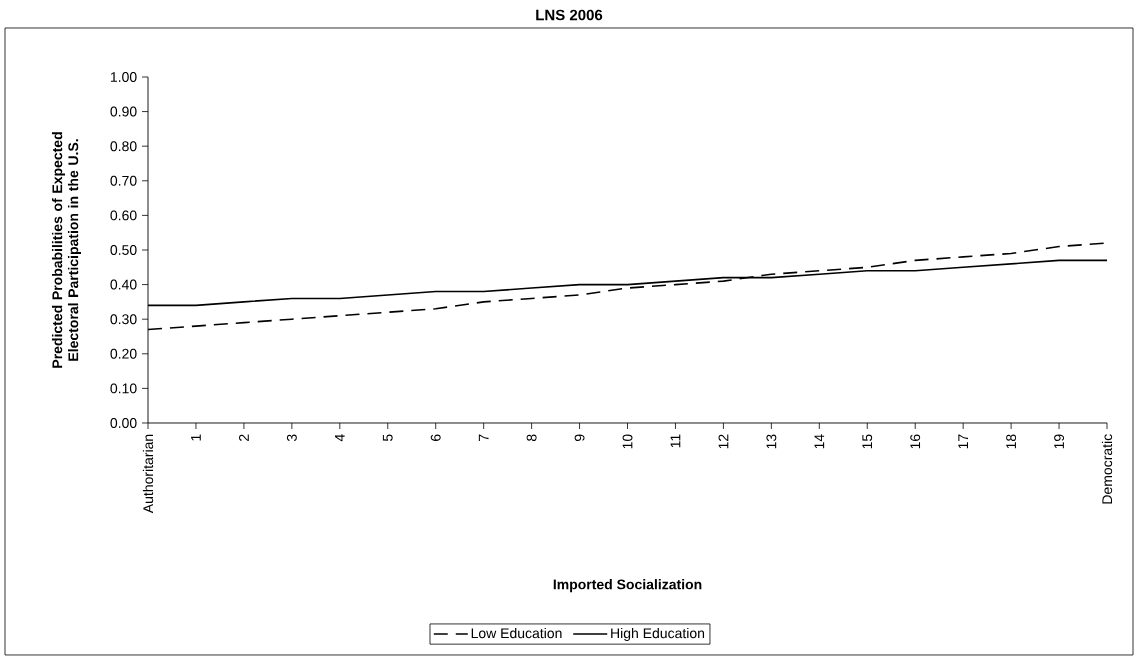 This screenshot has width=1139, height=660. Describe the element at coordinates (123, 388) in the screenshot. I see `y-tick-label: 0.10` at that location.